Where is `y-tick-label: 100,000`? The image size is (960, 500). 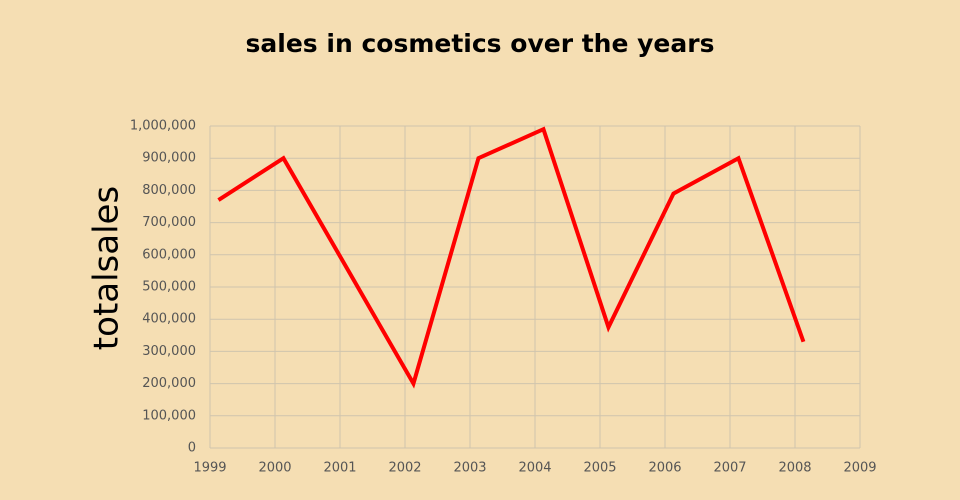 y-tick-label: 100,000 is located at coordinates (169, 415).